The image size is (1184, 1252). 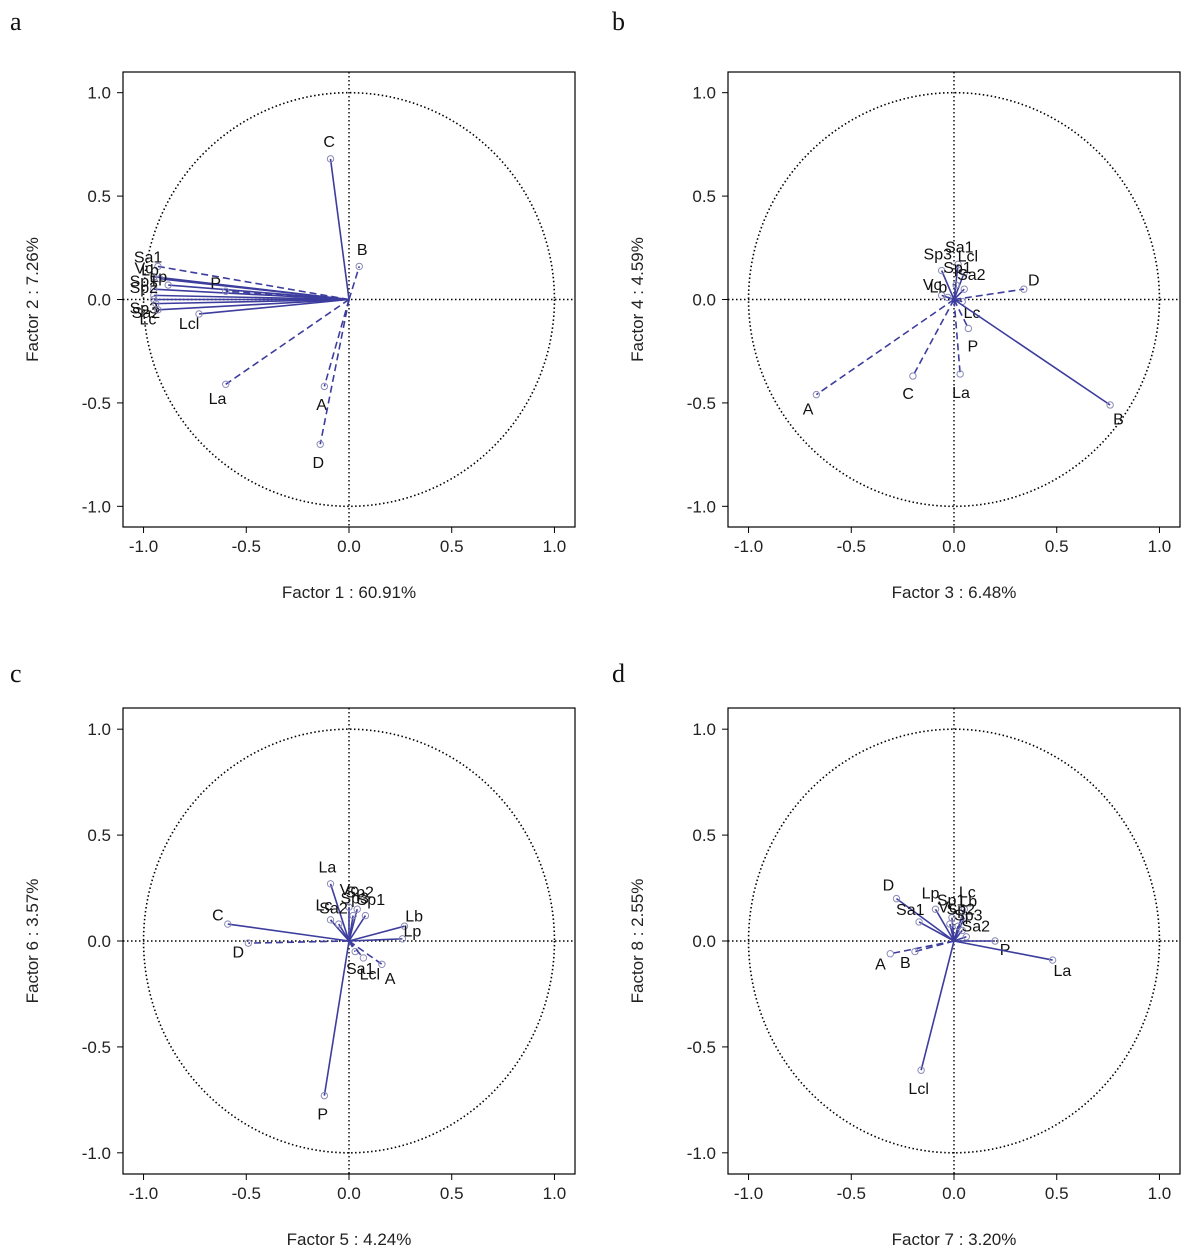 What do you see at coordinates (32, 941) in the screenshot?
I see `y-axis-label: Factor 6 : 3.57%` at bounding box center [32, 941].